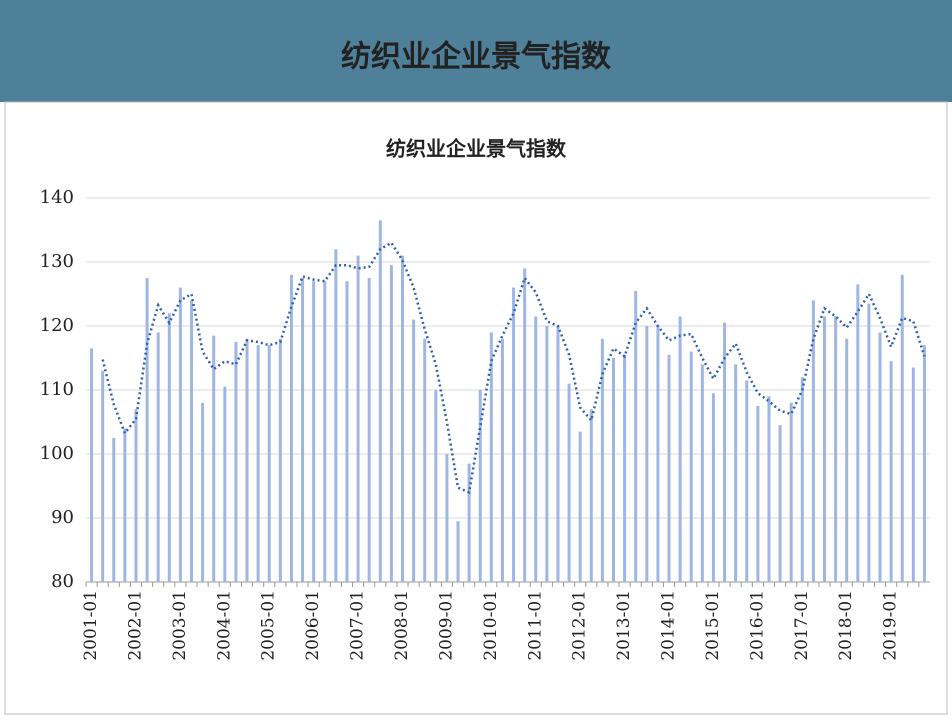 The height and width of the screenshot is (724, 952). Describe the element at coordinates (446, 625) in the screenshot. I see `x-tick-label: 2009-01` at that location.